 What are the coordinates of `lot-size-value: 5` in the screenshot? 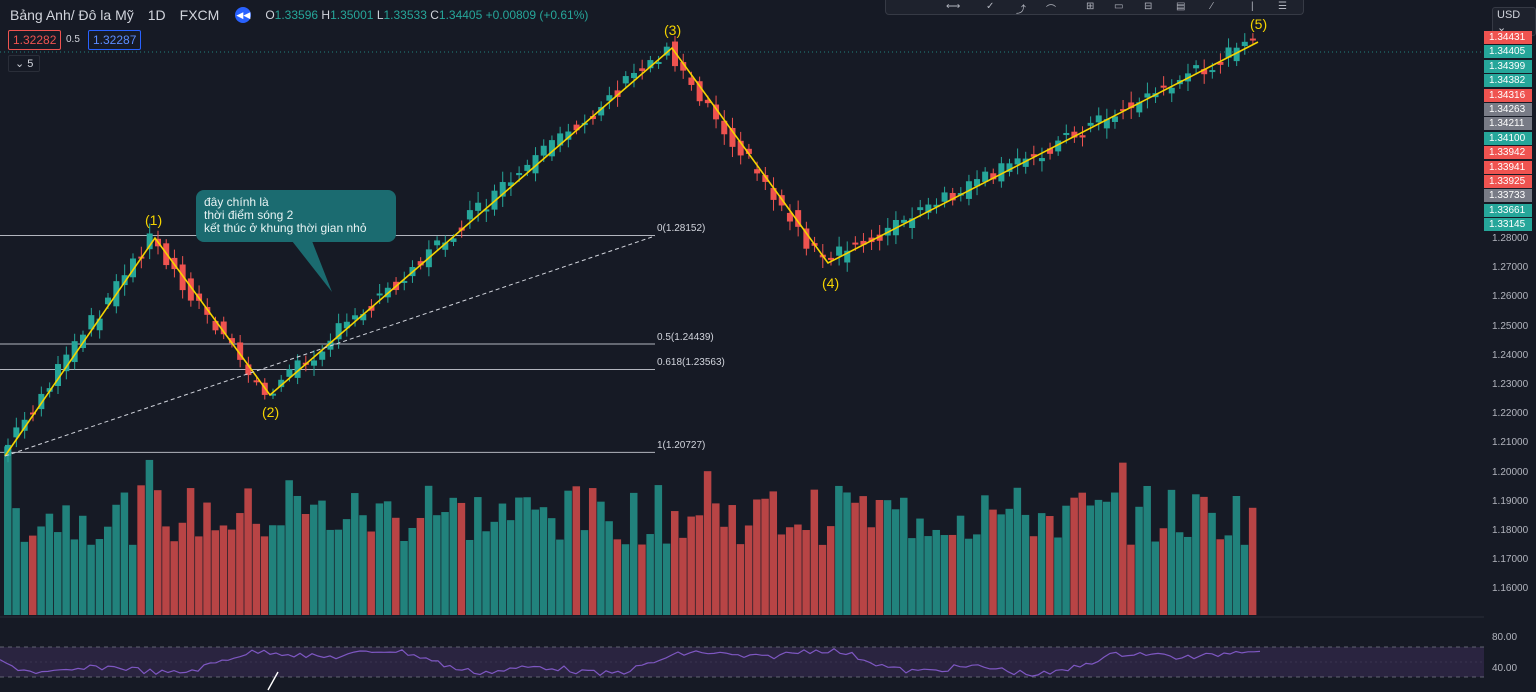 It's located at (30, 64).